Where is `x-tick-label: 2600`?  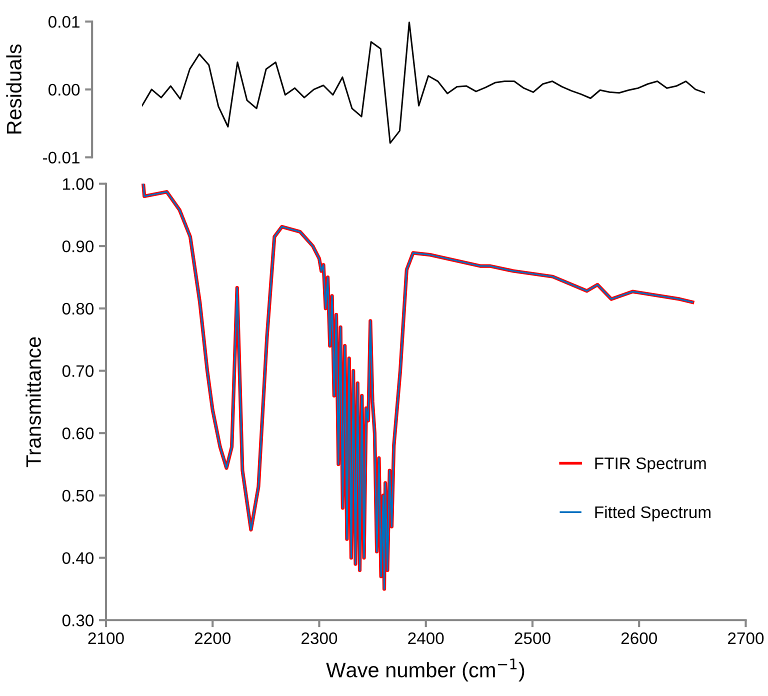 x-tick-label: 2600 is located at coordinates (639, 638).